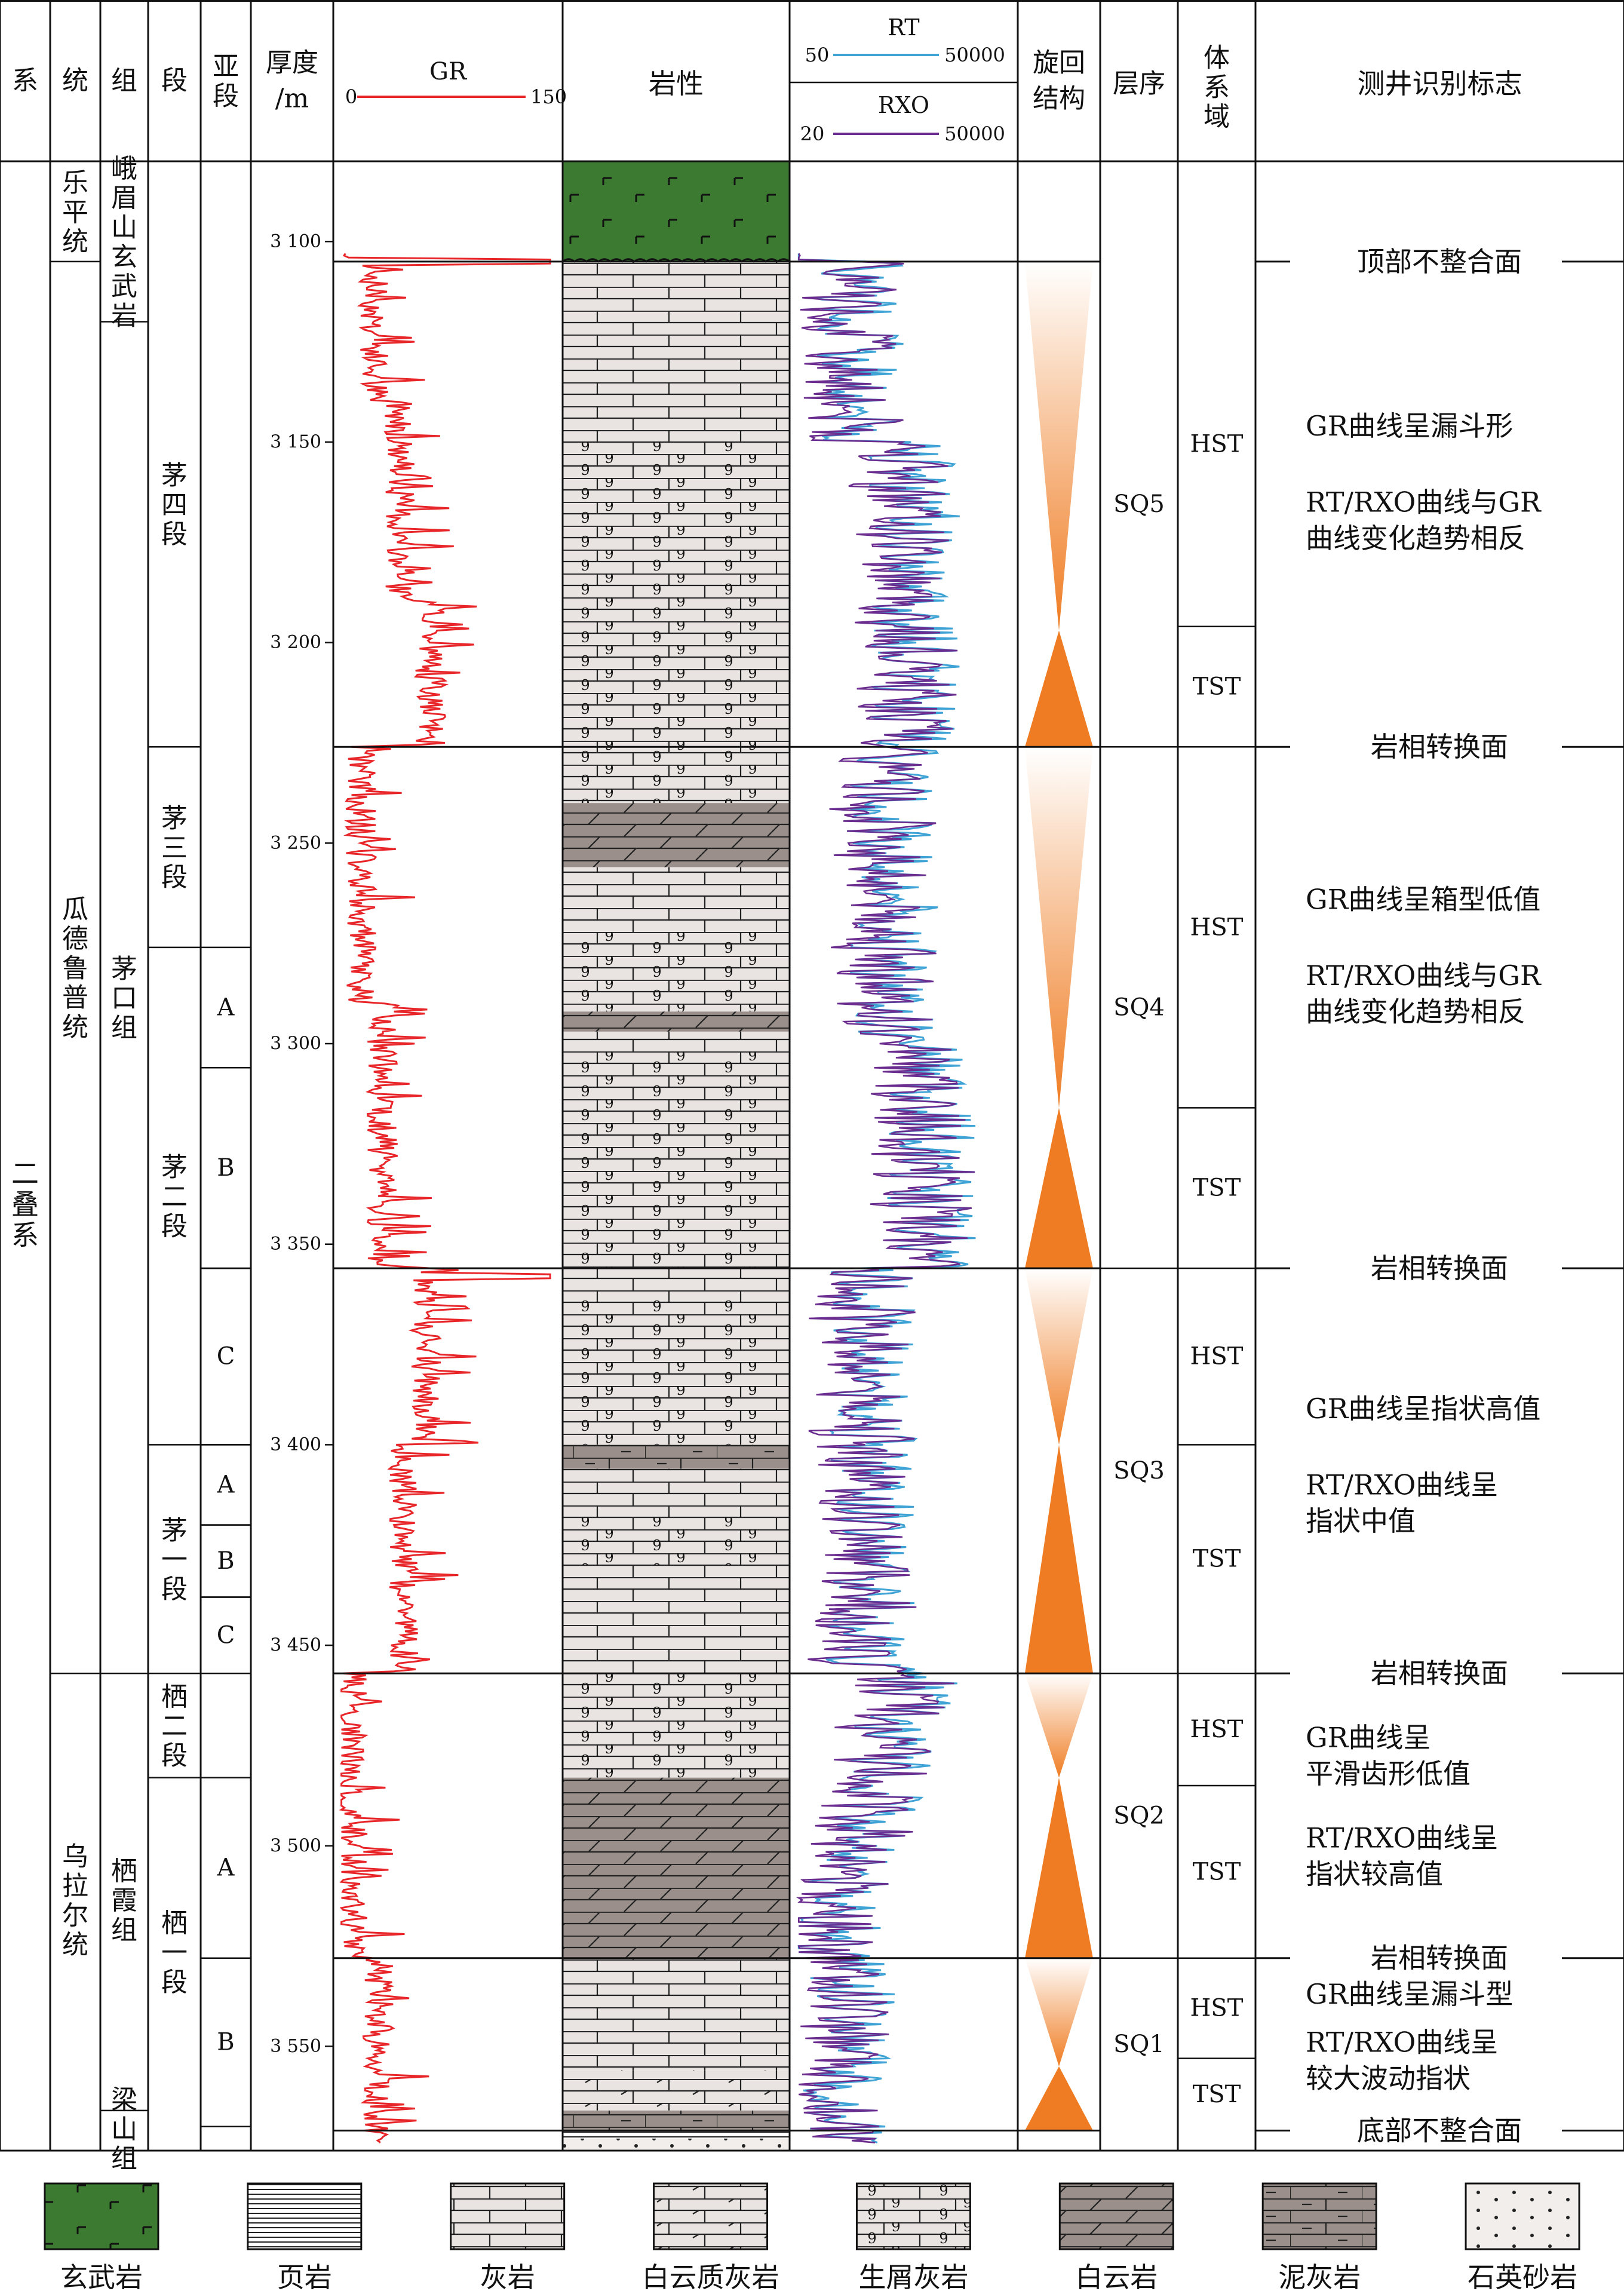 The width and height of the screenshot is (1624, 2294). I want to click on header-sequence: 层序, so click(1139, 84).